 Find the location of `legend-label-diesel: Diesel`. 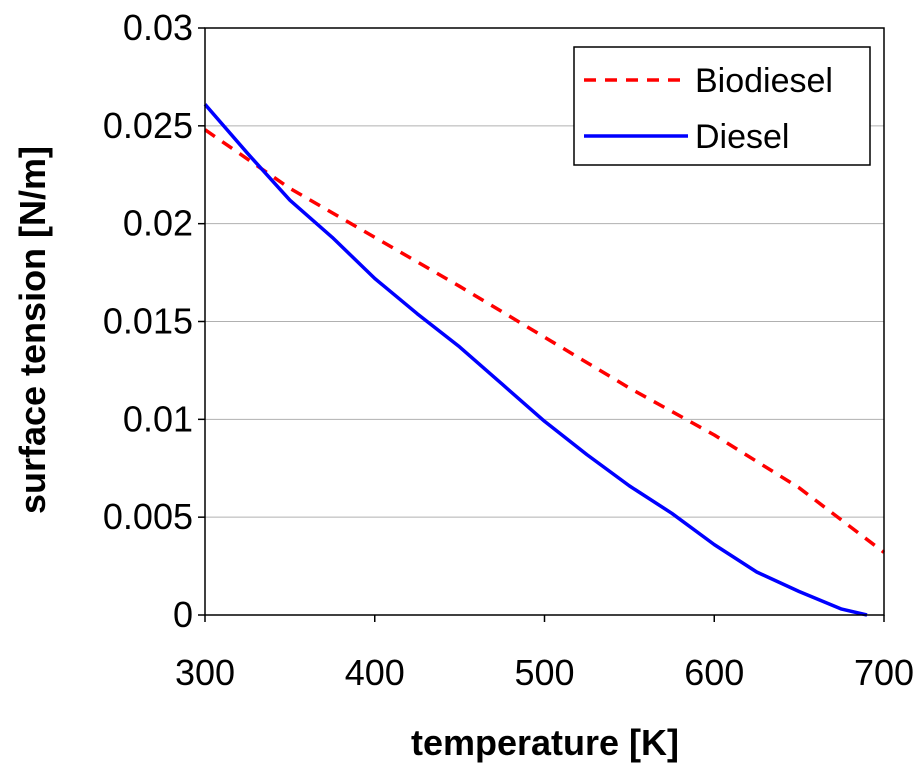

legend-label-diesel: Diesel is located at coordinates (742, 137).